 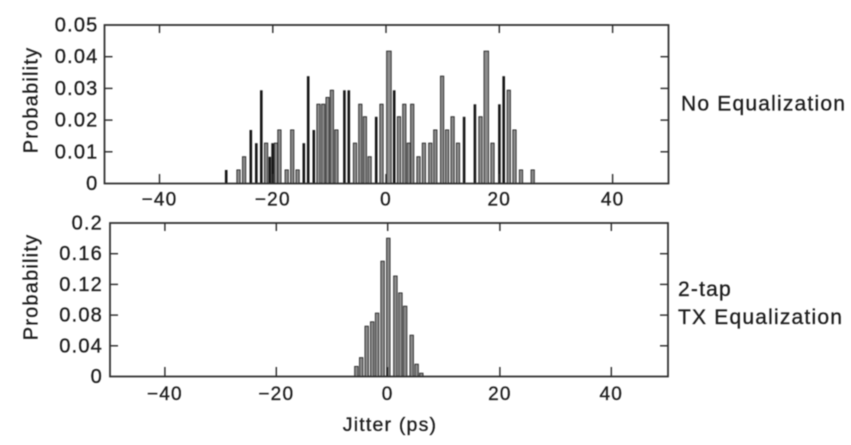 I want to click on svg-text: 0.01, so click(x=77, y=152).